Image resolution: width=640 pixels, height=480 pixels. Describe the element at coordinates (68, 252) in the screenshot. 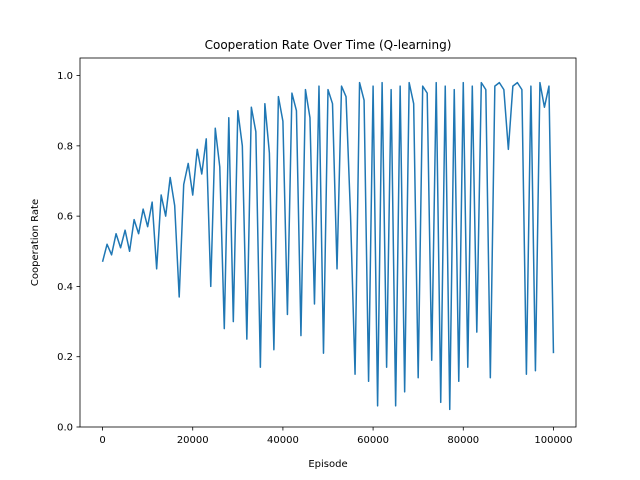

I see `y-axis-ticks: 0.0 0.2 0.4 0.6 0.8 1.0` at that location.